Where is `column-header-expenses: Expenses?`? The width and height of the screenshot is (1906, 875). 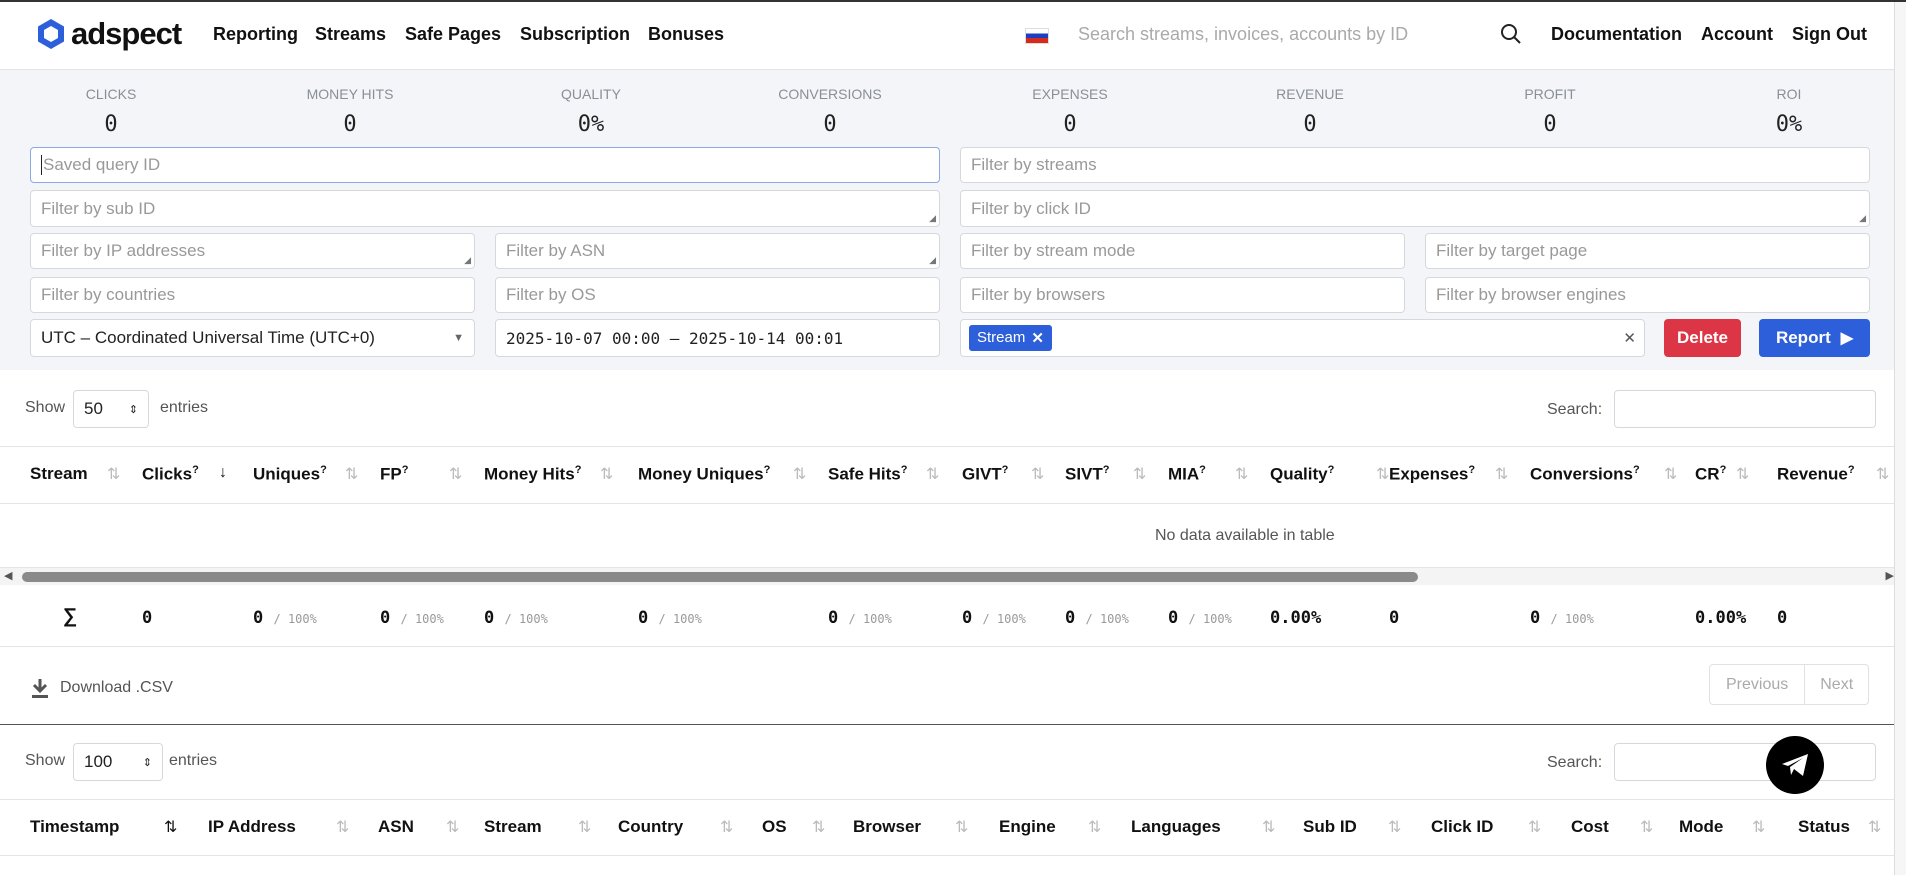
column-header-expenses: Expenses? is located at coordinates (1432, 474).